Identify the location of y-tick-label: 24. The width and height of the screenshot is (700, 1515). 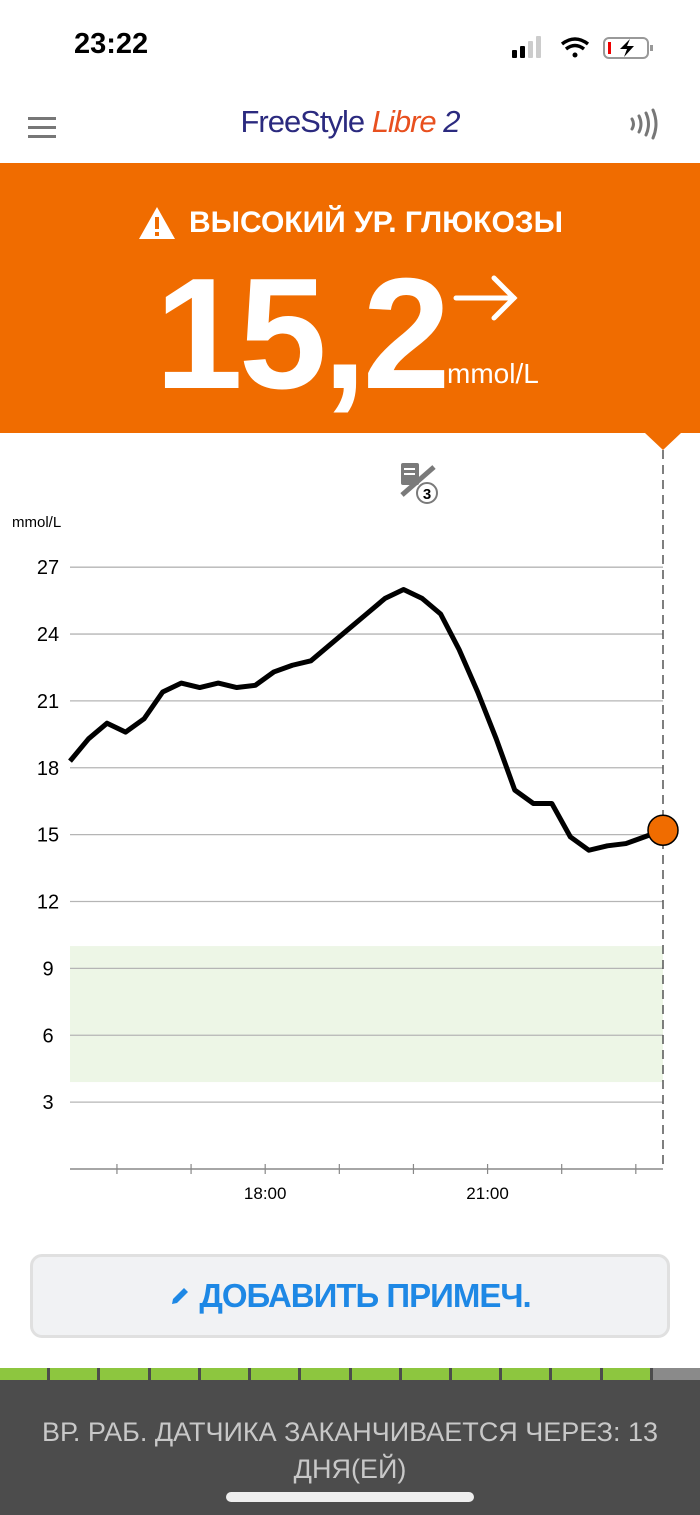
(48, 635).